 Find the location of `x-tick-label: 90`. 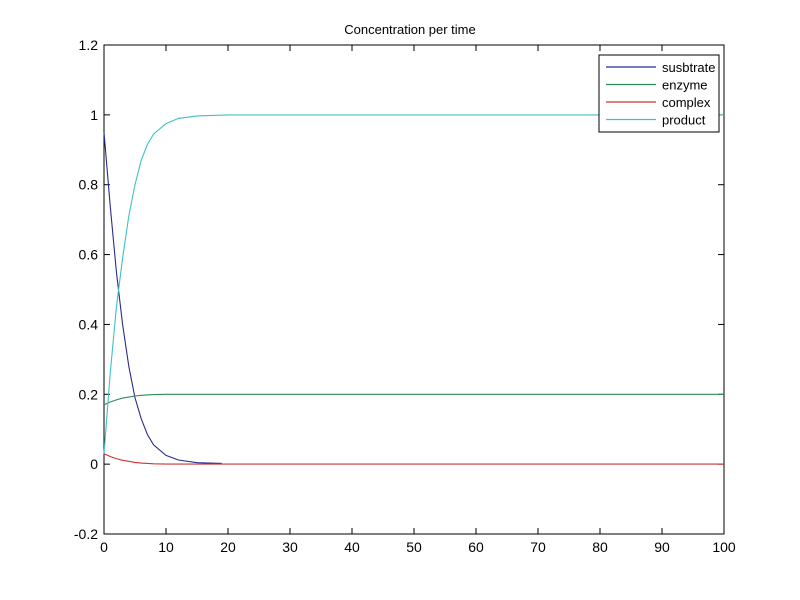

x-tick-label: 90 is located at coordinates (662, 547).